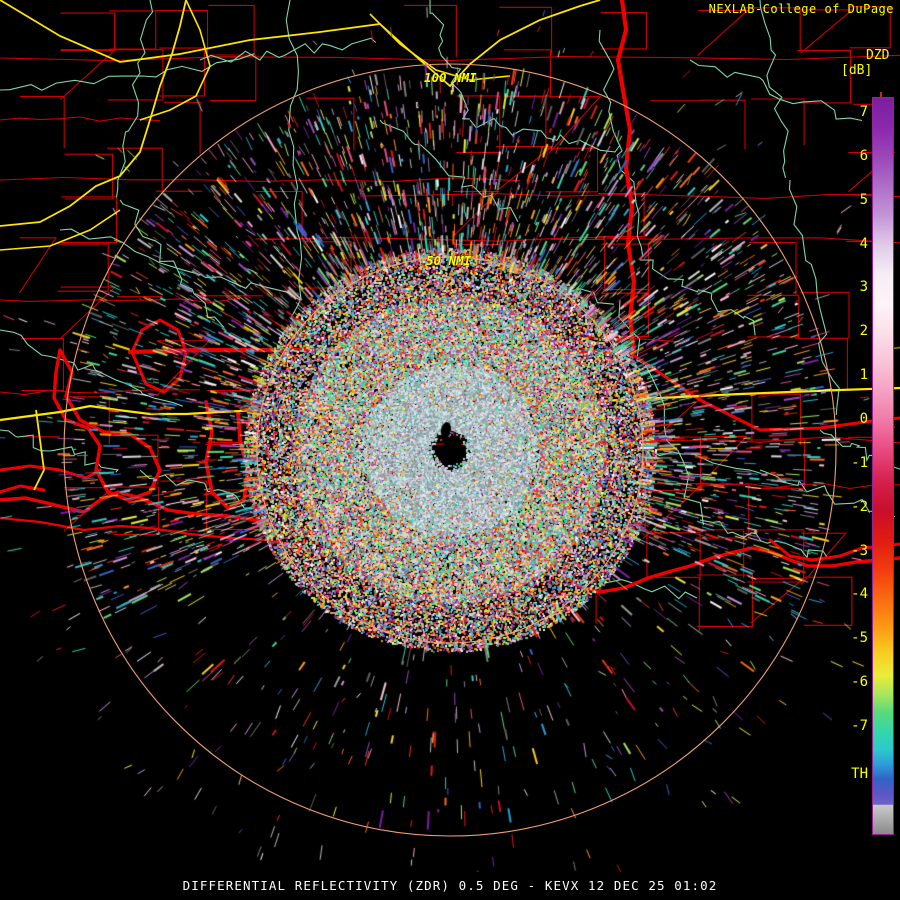 The width and height of the screenshot is (900, 900). I want to click on colorbar-tick-2: 2, so click(863, 331).